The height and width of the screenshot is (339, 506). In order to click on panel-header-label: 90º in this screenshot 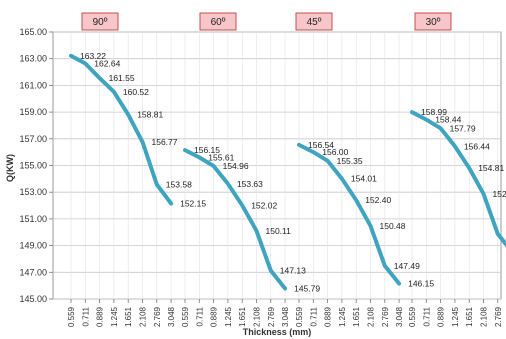, I will do `click(100, 22)`.